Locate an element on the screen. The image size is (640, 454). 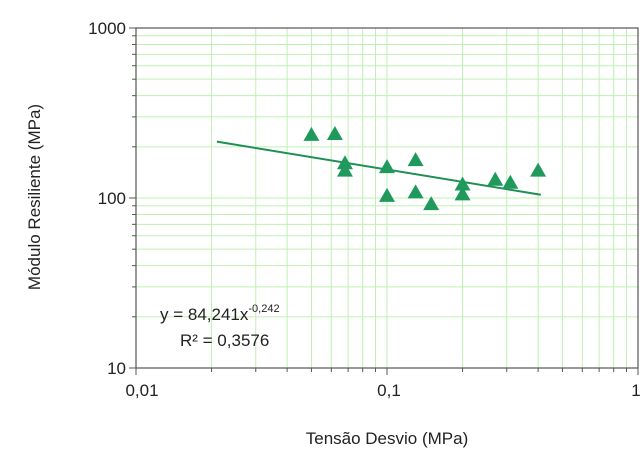
data-points is located at coordinates (425, 168).